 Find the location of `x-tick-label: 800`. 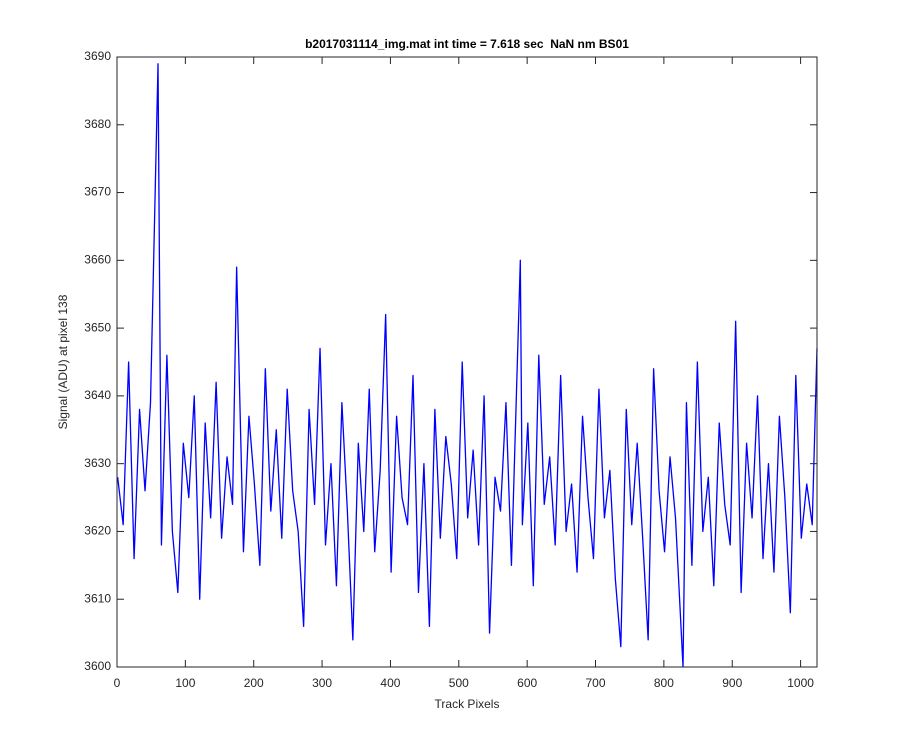

x-tick-label: 800 is located at coordinates (664, 683).